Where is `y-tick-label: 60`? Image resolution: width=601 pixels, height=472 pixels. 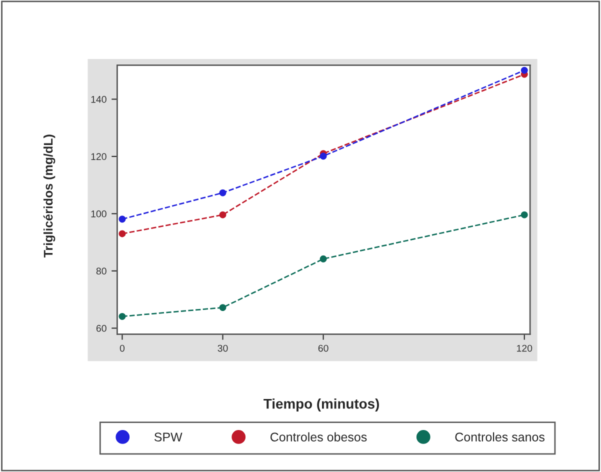 y-tick-label: 60 is located at coordinates (101, 328).